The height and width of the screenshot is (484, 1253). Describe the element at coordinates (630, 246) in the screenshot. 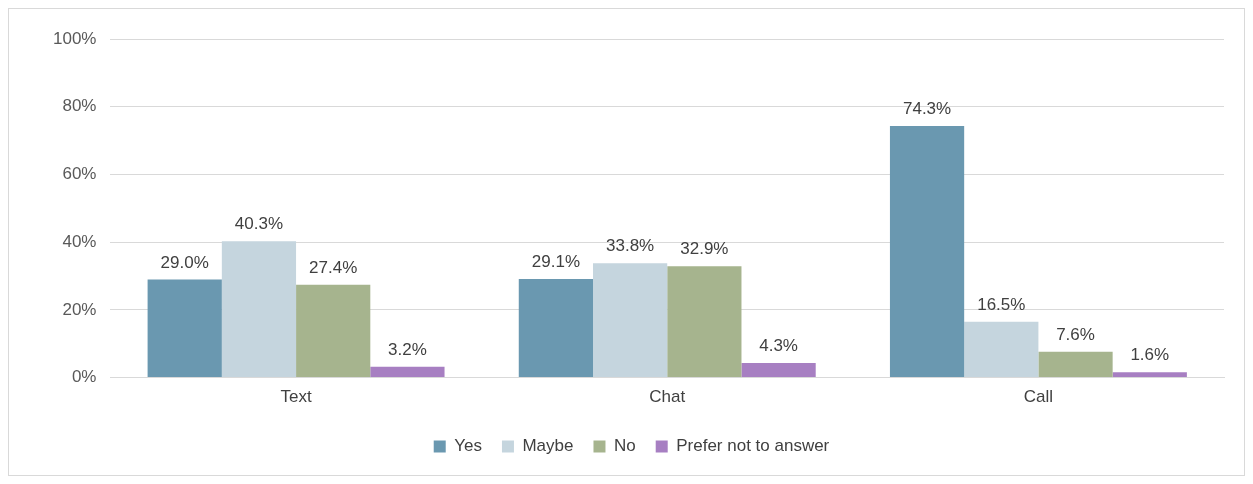

I see `data-label: 33.8%` at that location.